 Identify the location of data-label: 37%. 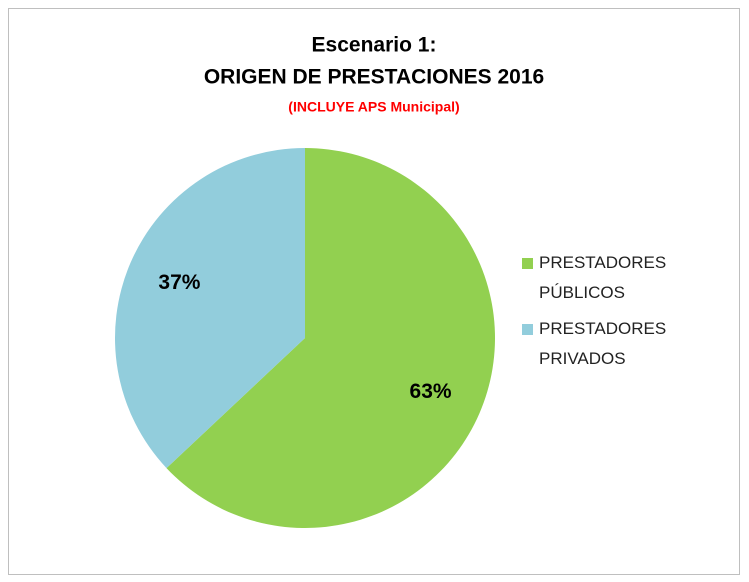
(179, 282).